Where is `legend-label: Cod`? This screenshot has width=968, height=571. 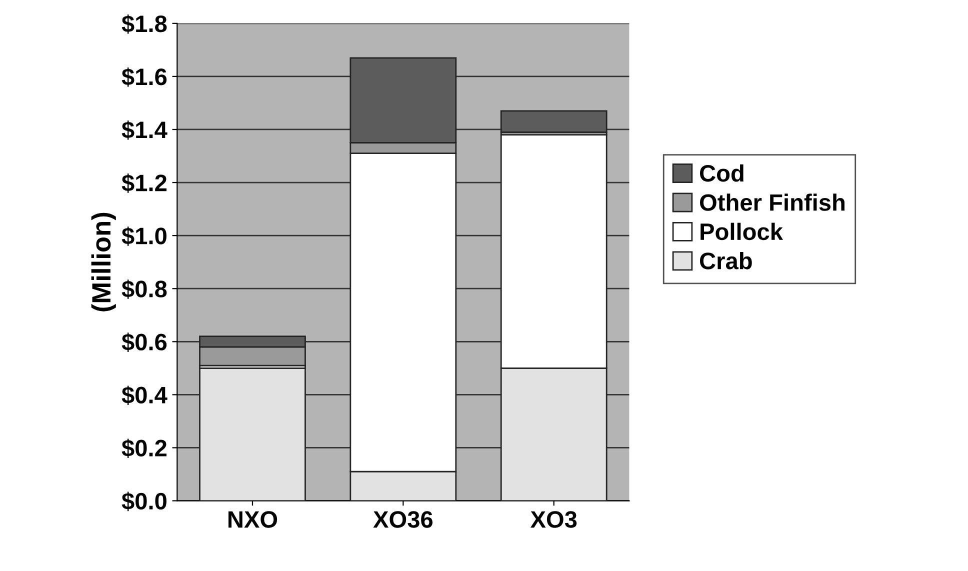
legend-label: Cod is located at coordinates (722, 173).